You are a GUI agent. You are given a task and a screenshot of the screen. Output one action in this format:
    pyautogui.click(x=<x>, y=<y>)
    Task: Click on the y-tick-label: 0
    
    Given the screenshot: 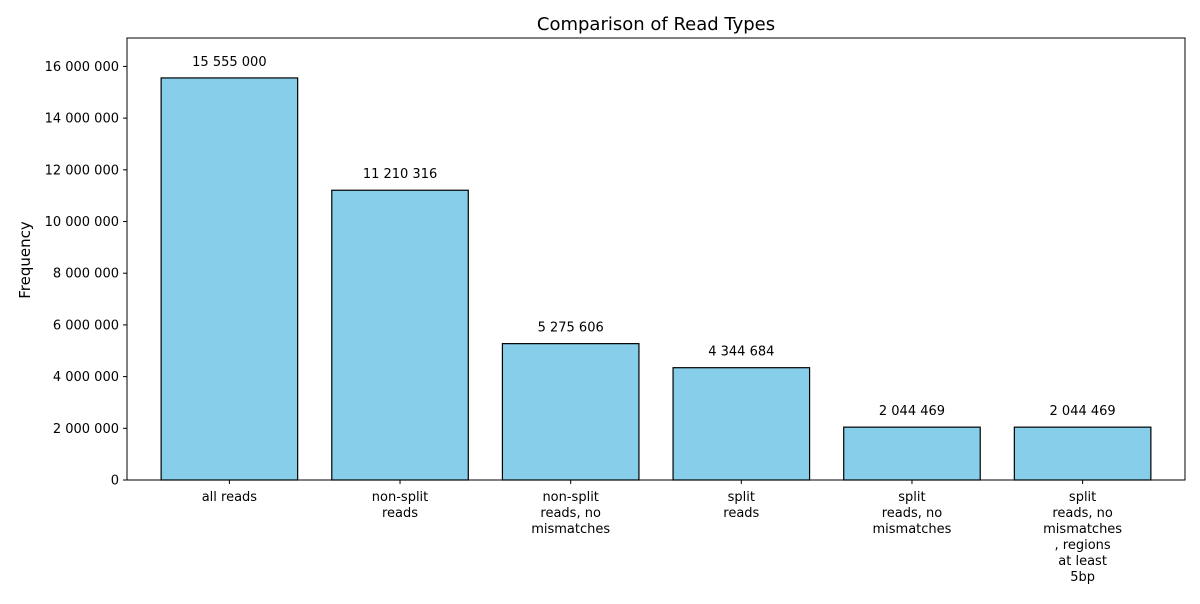 What is the action you would take?
    pyautogui.click(x=115, y=481)
    